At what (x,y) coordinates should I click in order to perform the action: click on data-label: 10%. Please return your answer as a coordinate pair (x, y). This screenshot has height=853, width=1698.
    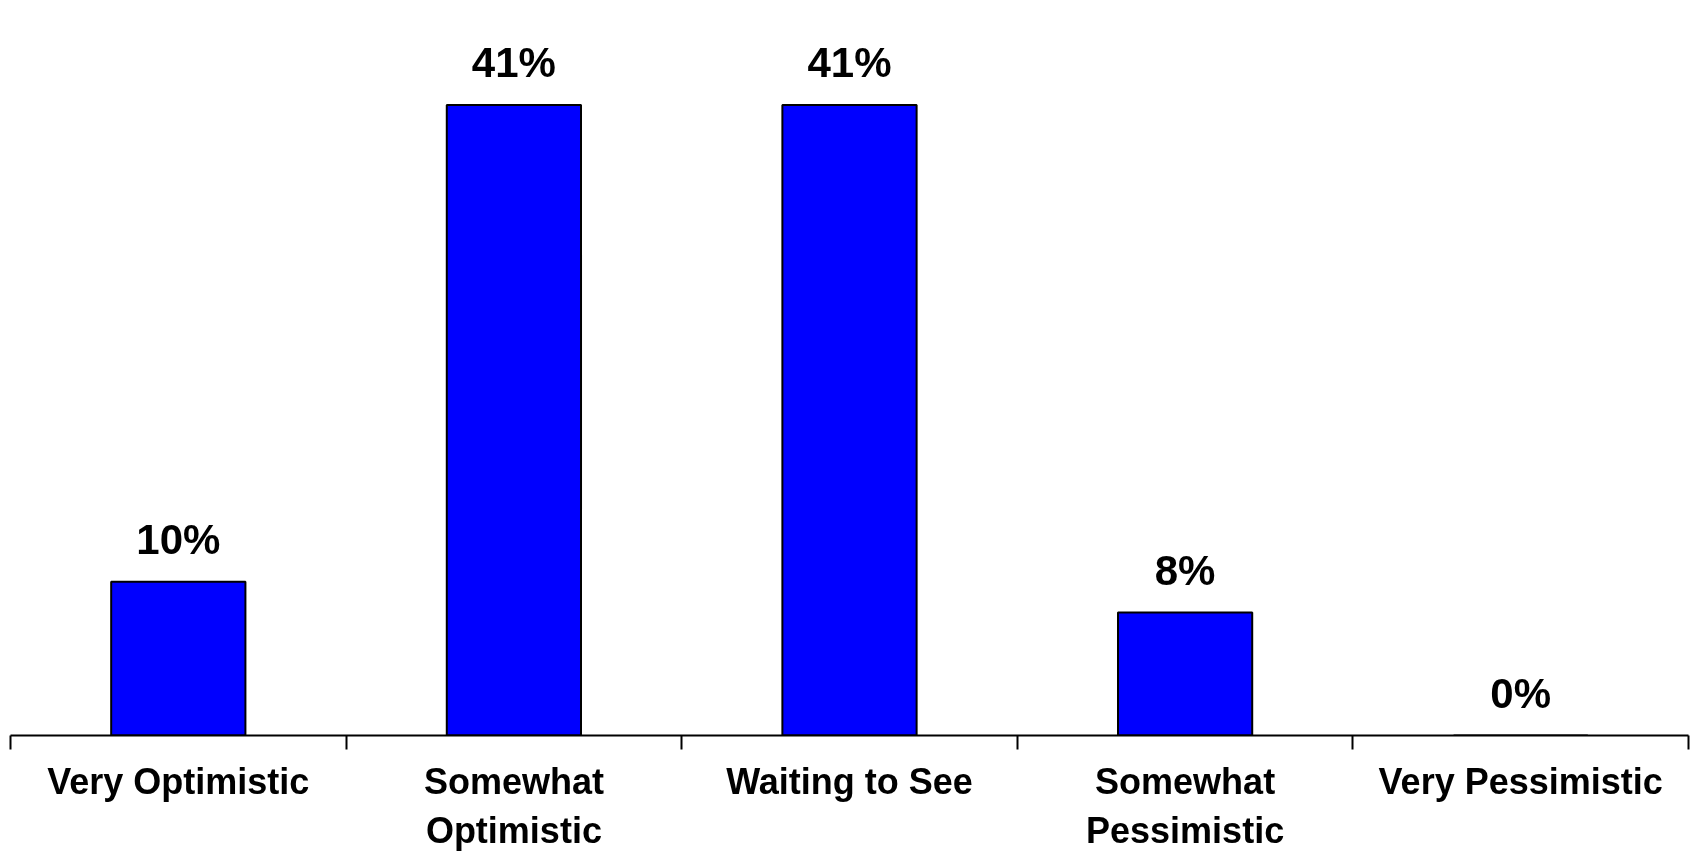
    Looking at the image, I should click on (178, 539).